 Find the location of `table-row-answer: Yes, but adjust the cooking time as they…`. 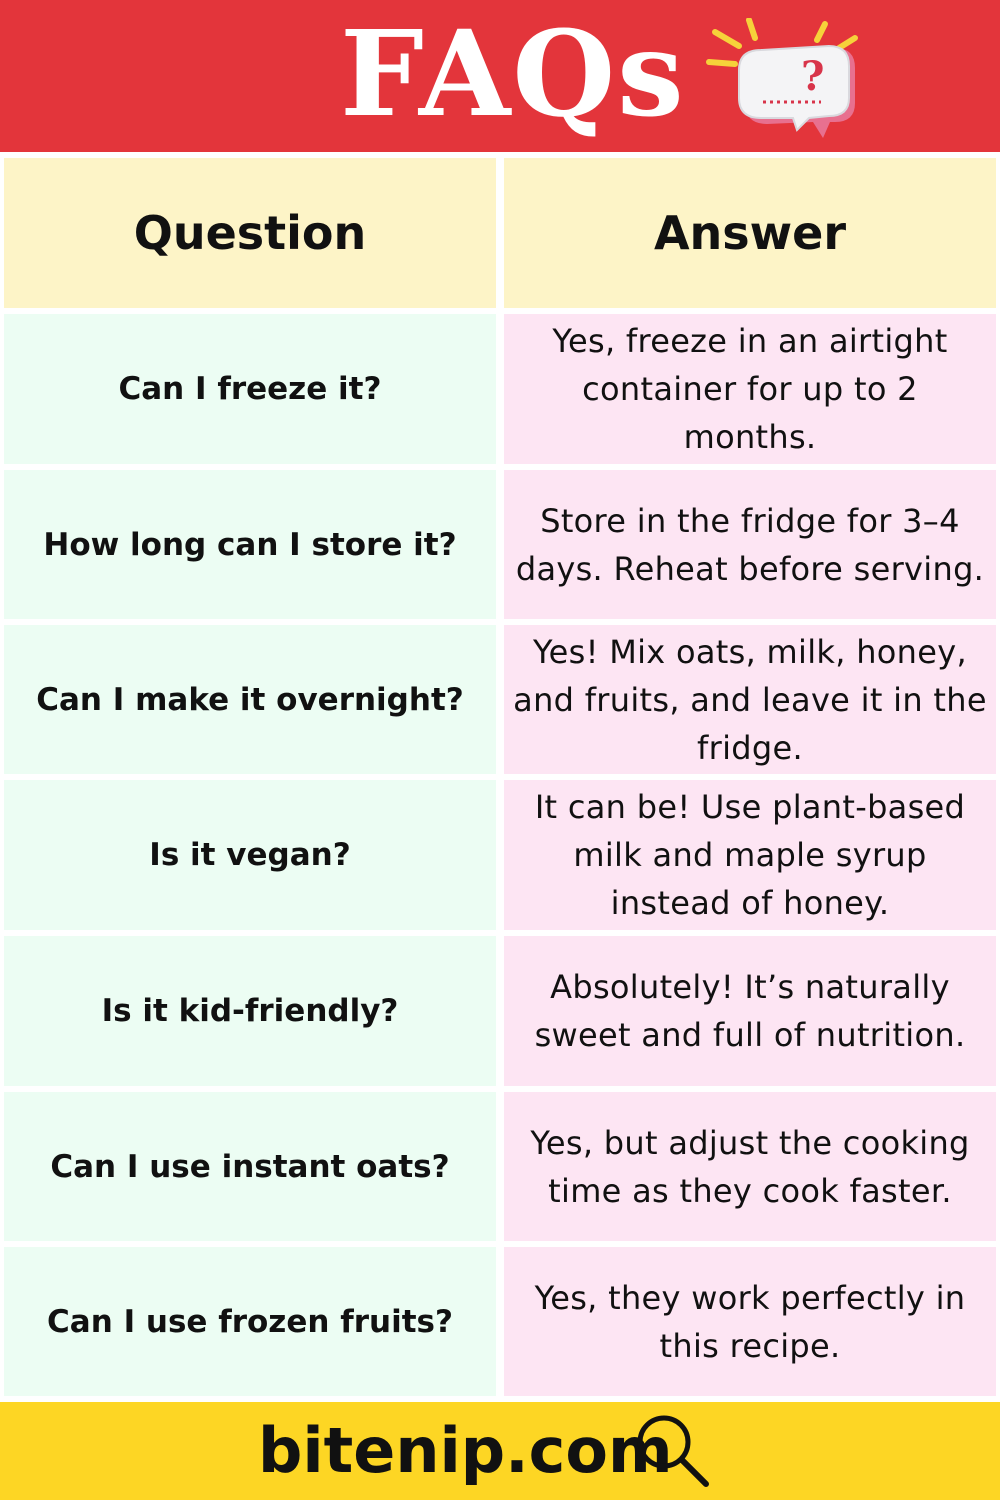

table-row-answer: Yes, but adjust the cooking time as they… is located at coordinates (750, 1166).